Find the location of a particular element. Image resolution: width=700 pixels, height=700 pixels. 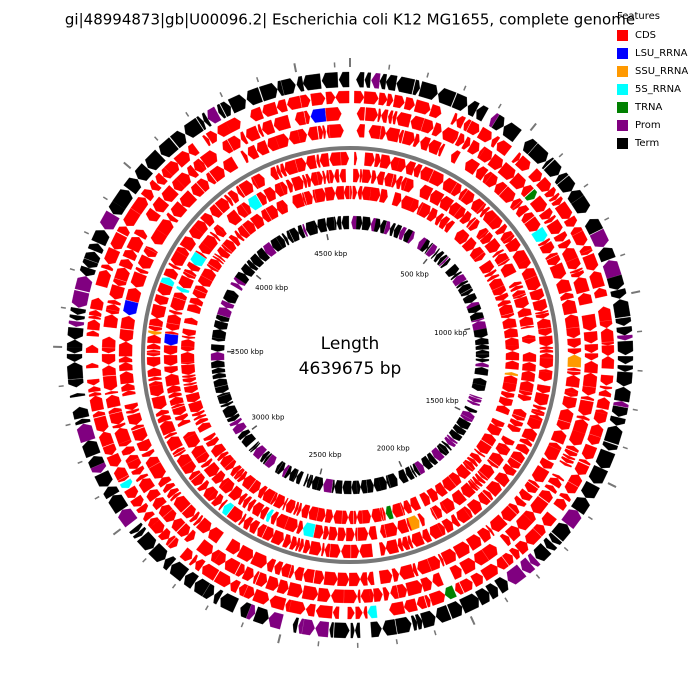

legend-label: CDS is located at coordinates (645, 35).